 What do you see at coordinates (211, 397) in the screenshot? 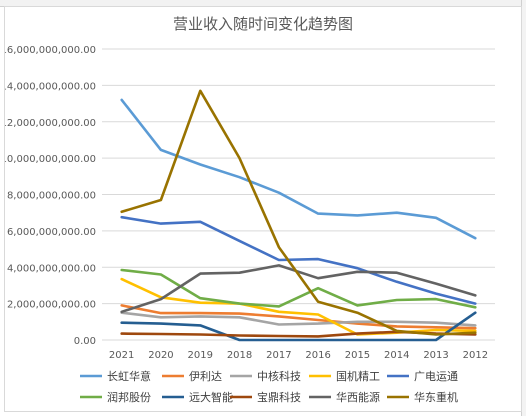
I see `legend-label: 远大智能` at bounding box center [211, 397].